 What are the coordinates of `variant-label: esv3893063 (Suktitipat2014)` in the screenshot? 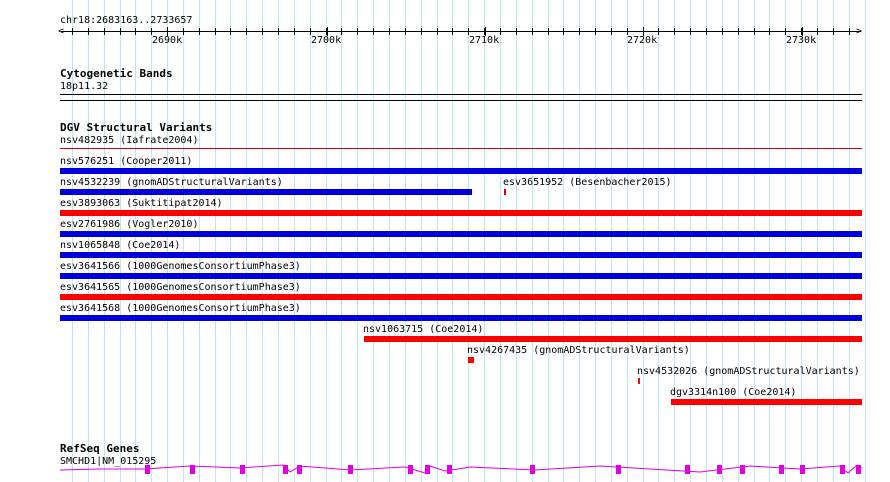 It's located at (141, 203).